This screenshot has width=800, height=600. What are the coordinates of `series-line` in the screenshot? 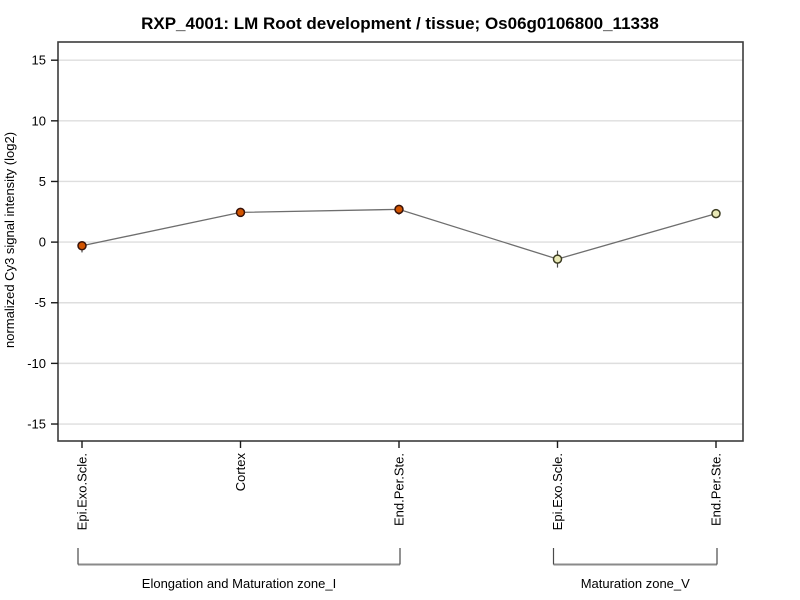 It's located at (399, 234).